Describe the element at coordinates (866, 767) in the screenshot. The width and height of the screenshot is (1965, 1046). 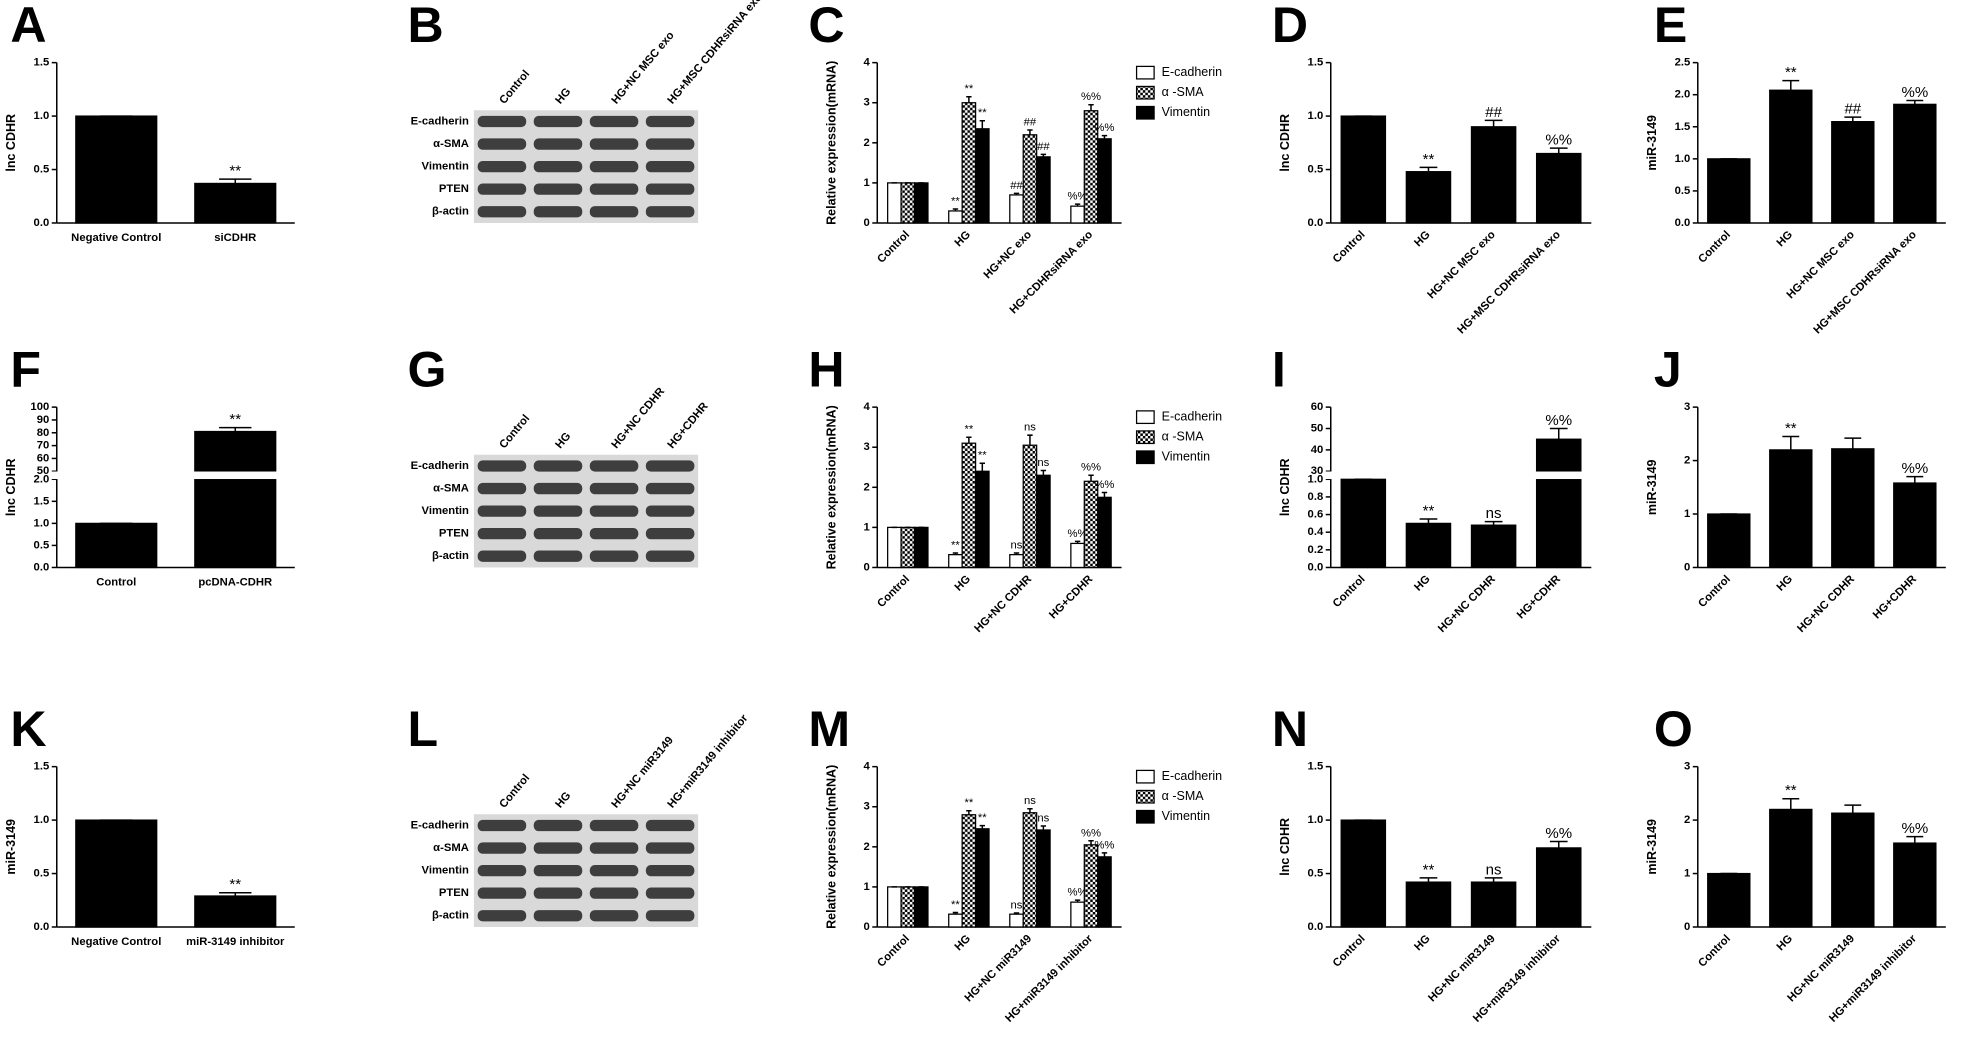
I see `y-tick-label: 4` at that location.